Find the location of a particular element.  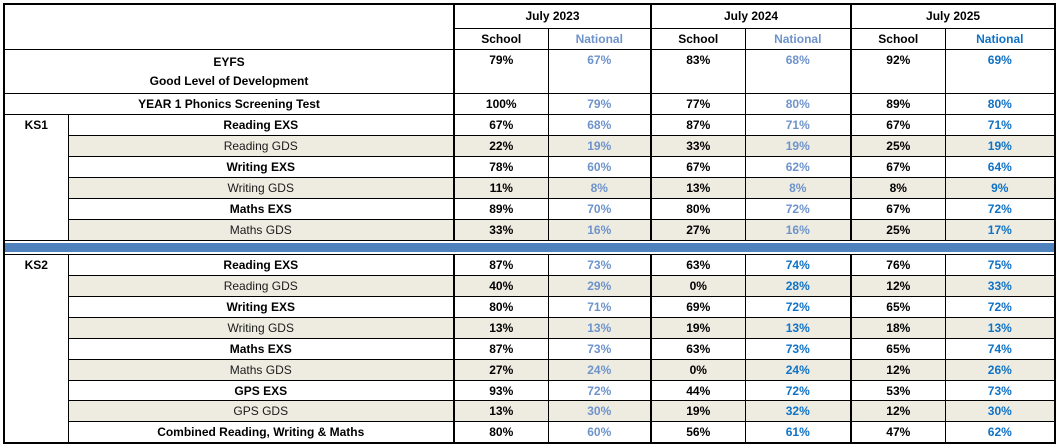

value-cell: 33% is located at coordinates (1000, 286).